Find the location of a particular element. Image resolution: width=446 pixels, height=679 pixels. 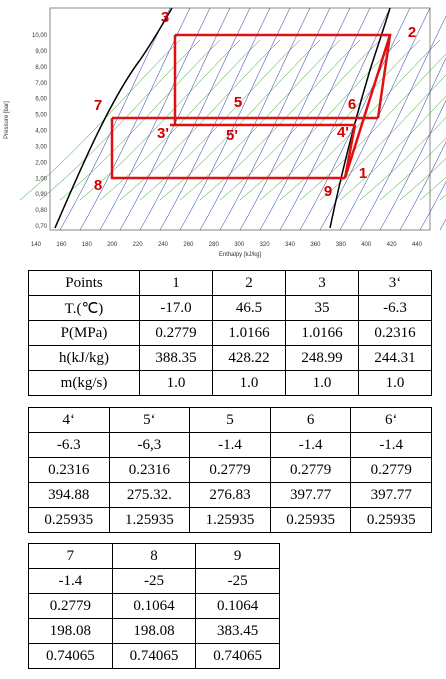

x-tick-label: 340 is located at coordinates (290, 245).